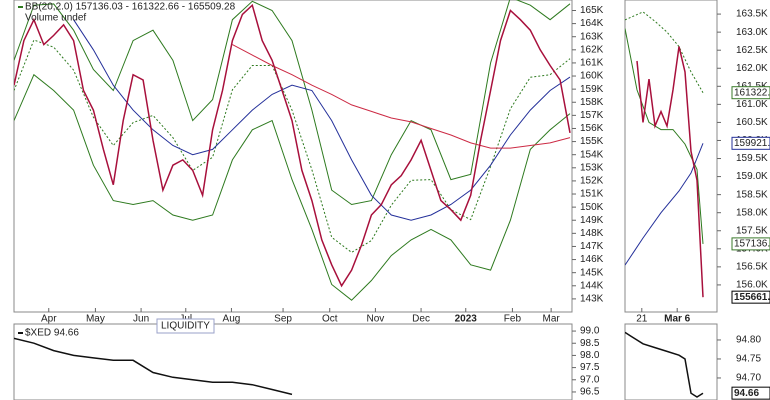 The height and width of the screenshot is (400, 770). Describe the element at coordinates (590, 367) in the screenshot. I see `y-tick-label: 97.5` at that location.